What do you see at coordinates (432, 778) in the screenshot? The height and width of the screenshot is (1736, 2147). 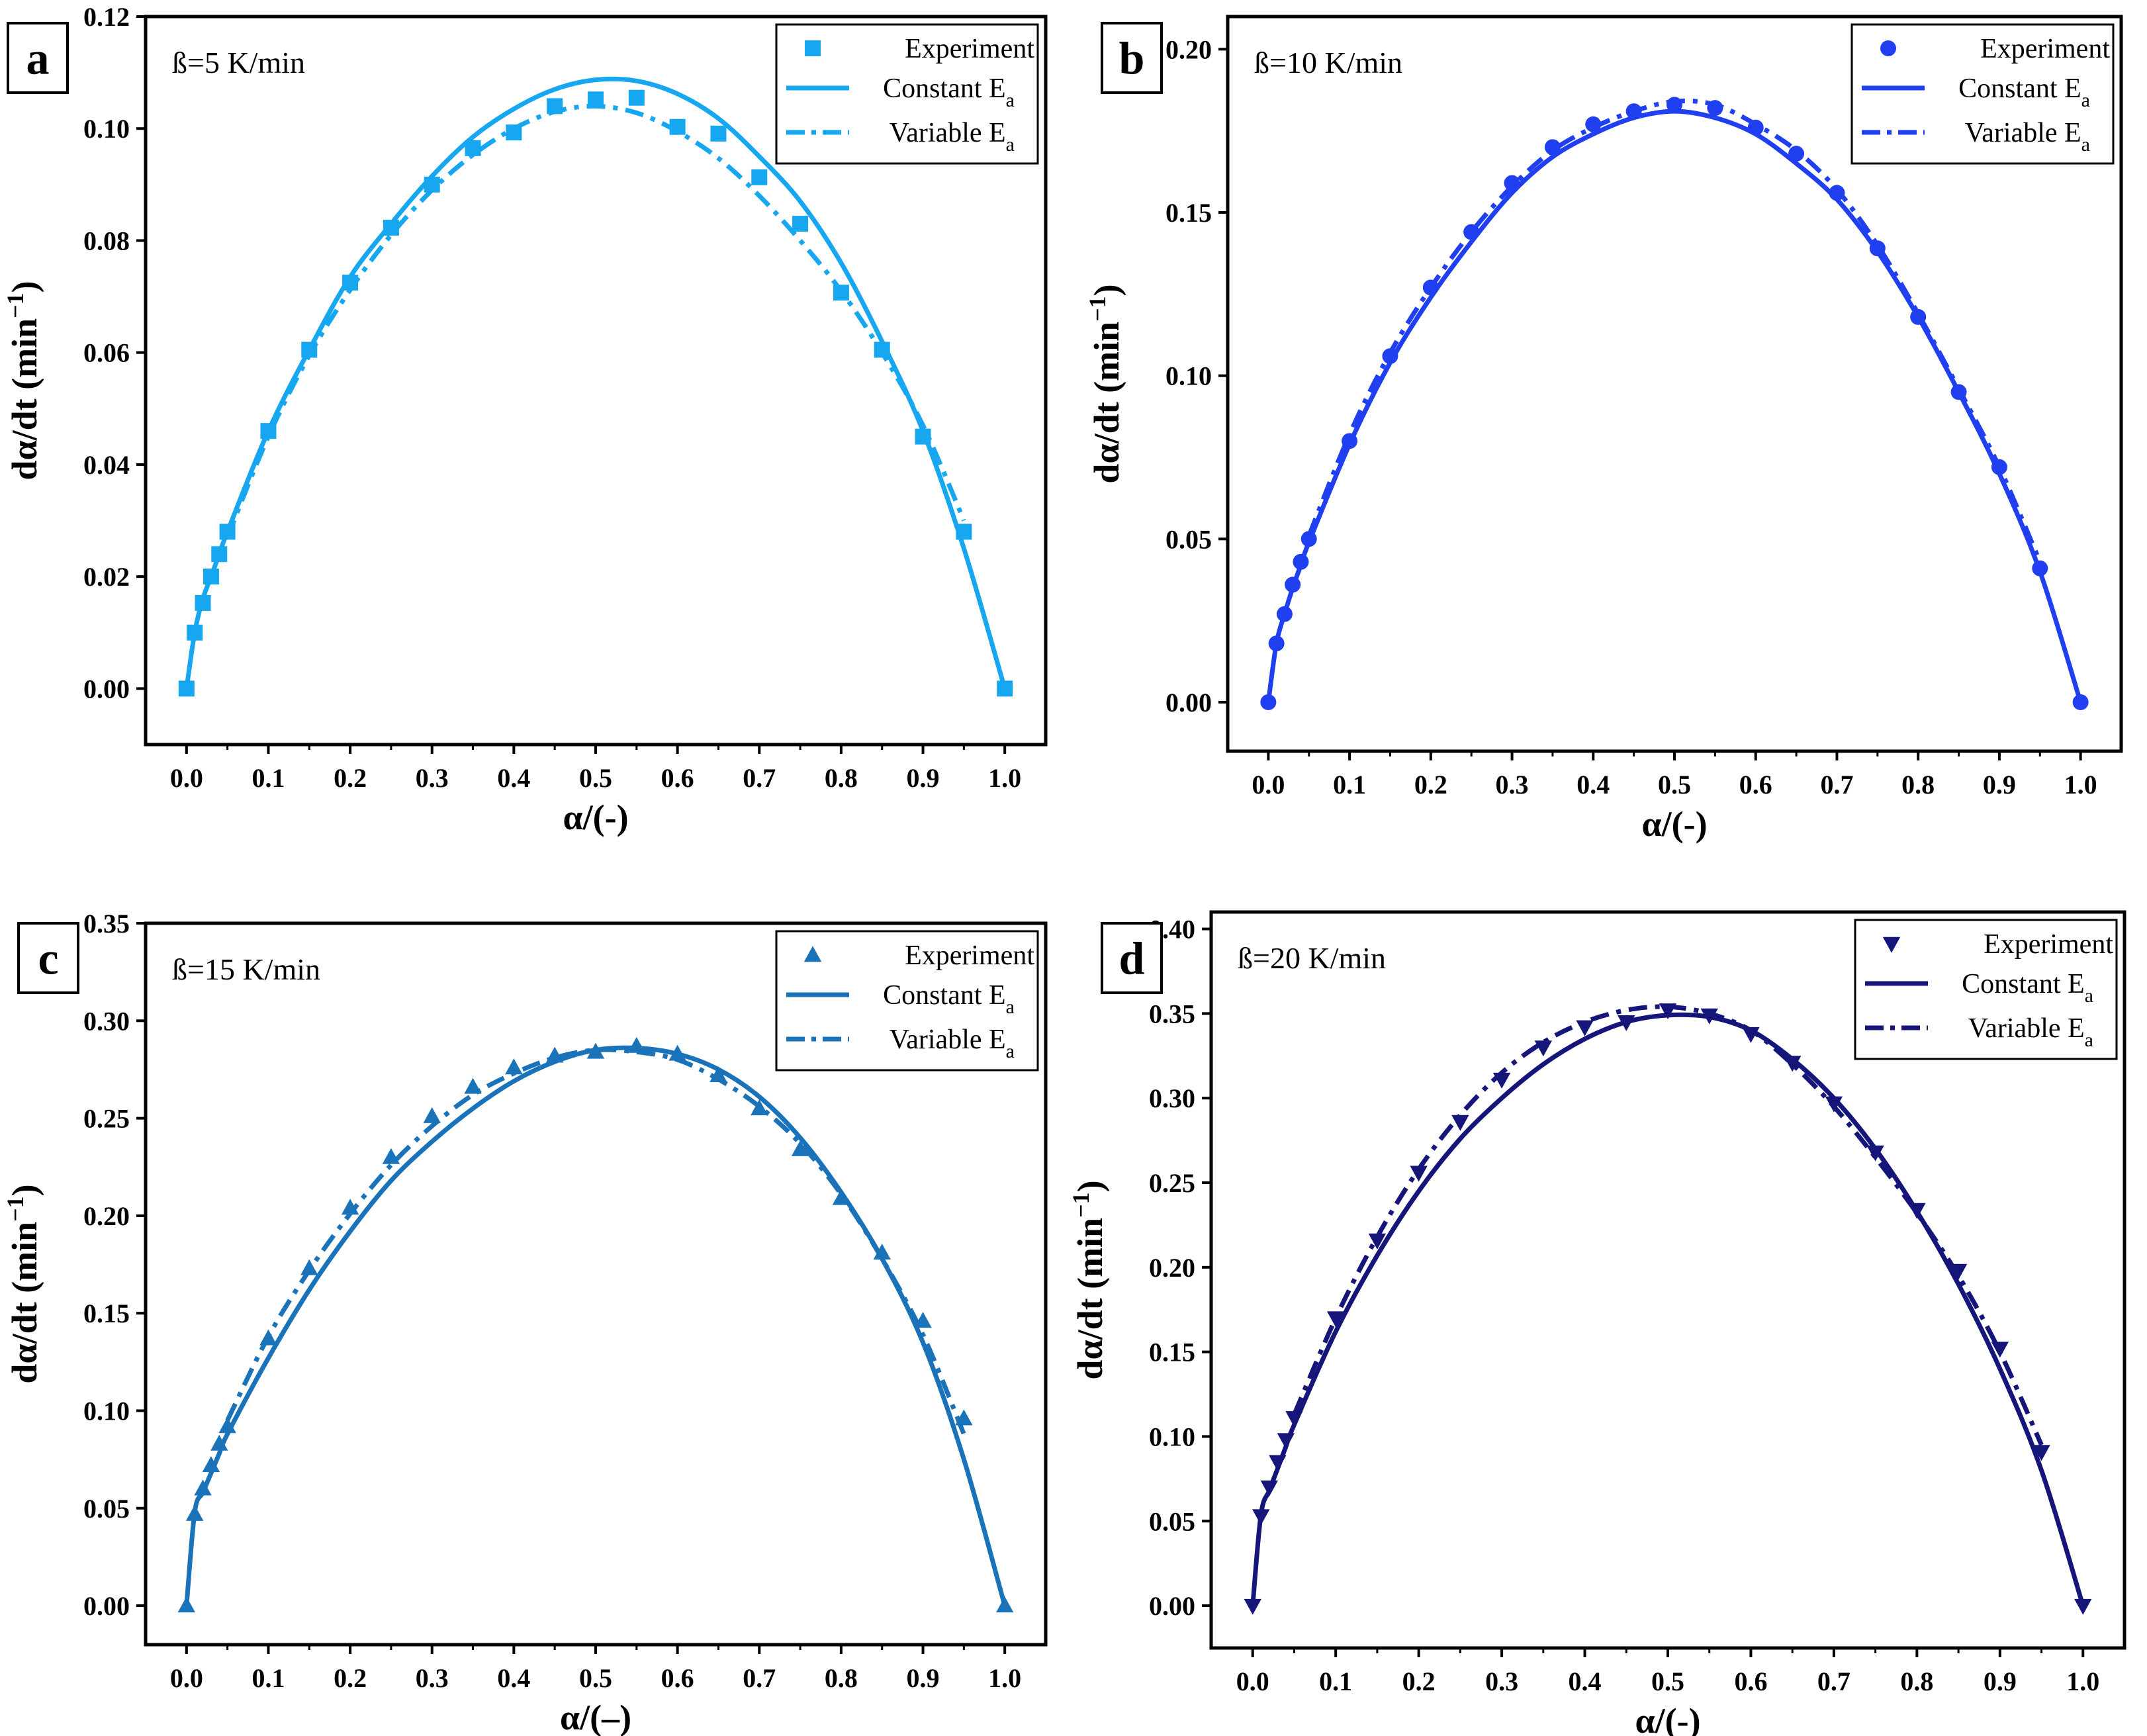 I see `x-tick-label: 0.3` at bounding box center [432, 778].